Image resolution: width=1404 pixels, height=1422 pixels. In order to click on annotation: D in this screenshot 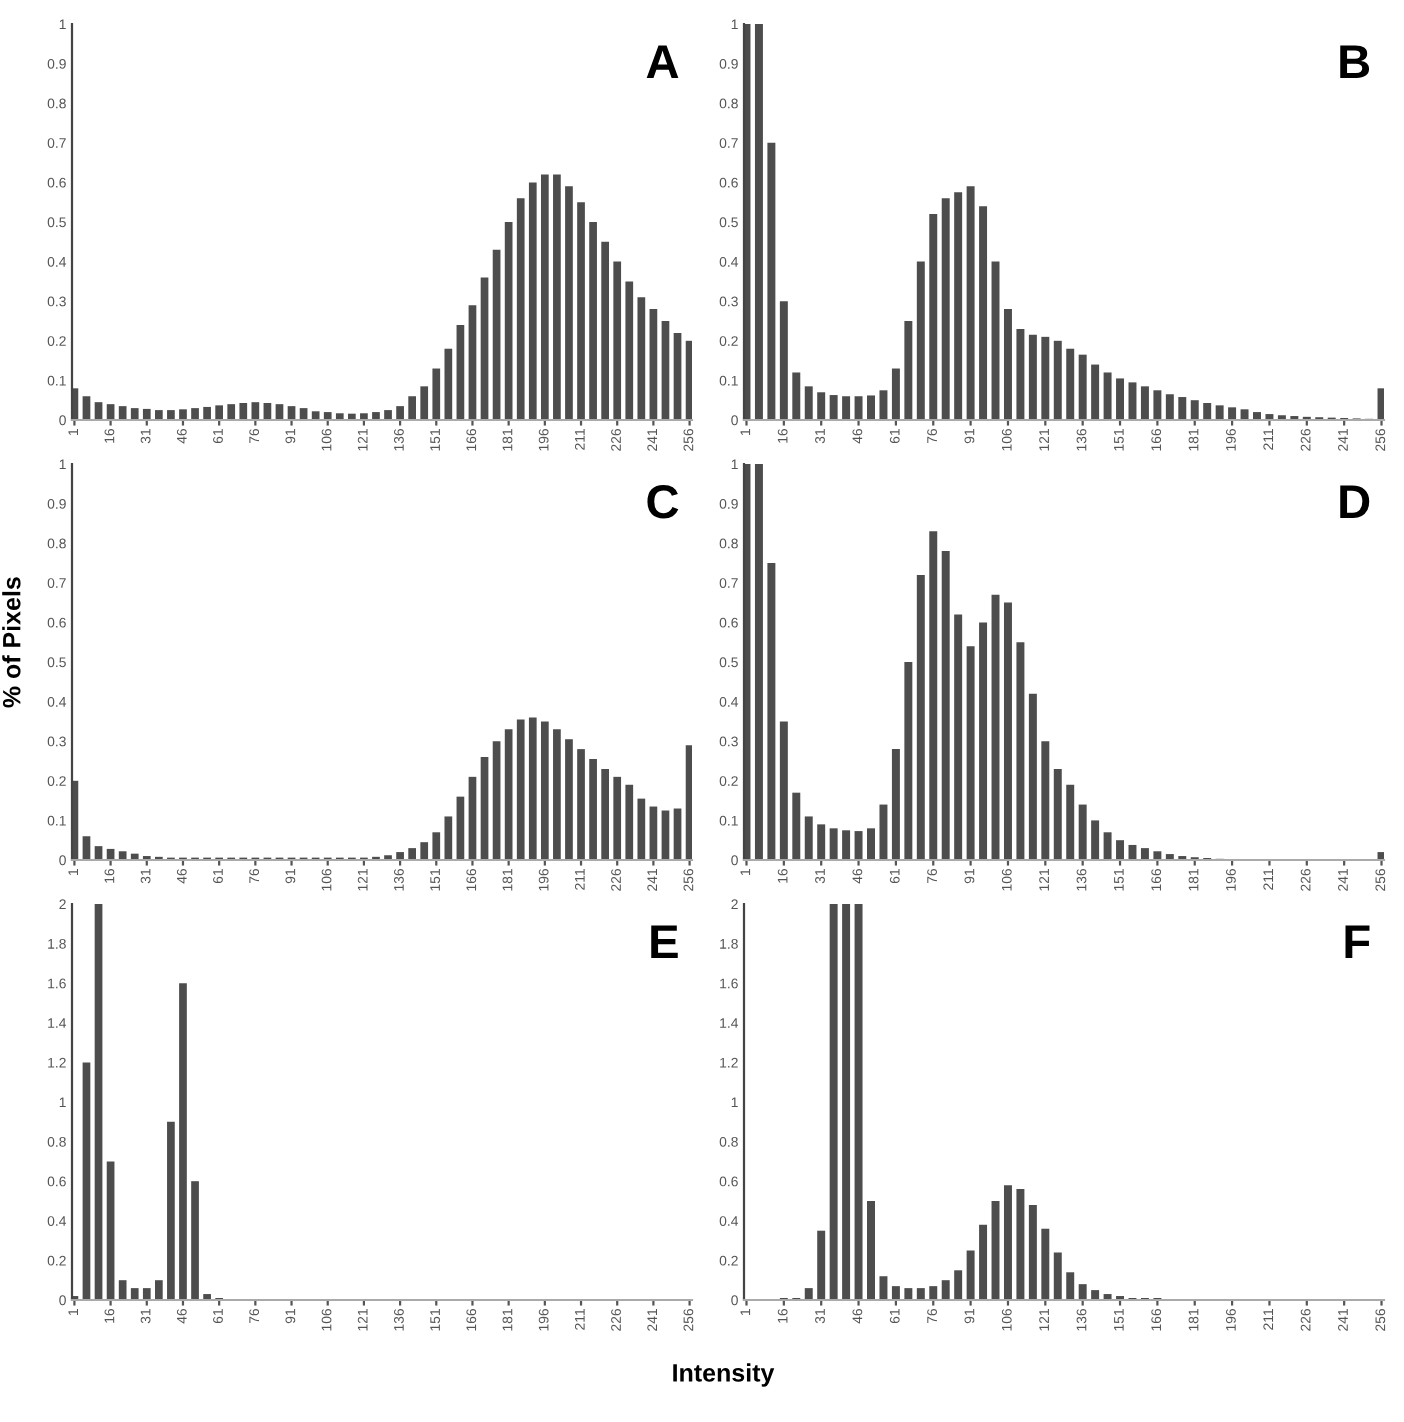, I will do `click(1355, 502)`.